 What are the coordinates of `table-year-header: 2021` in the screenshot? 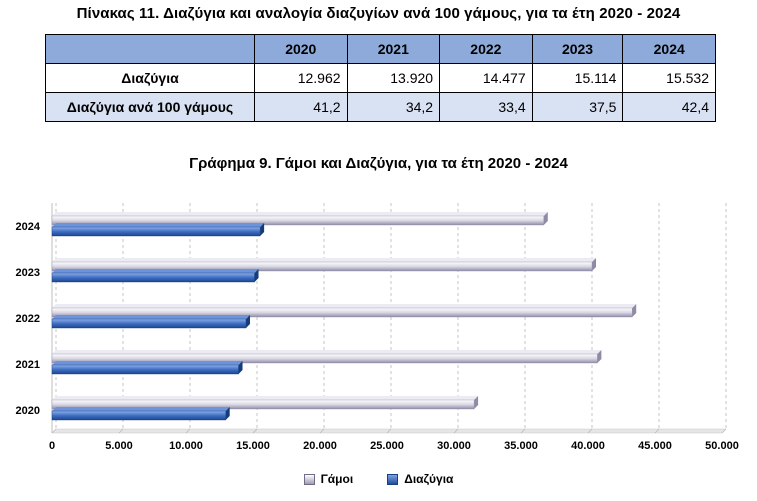 It's located at (393, 49).